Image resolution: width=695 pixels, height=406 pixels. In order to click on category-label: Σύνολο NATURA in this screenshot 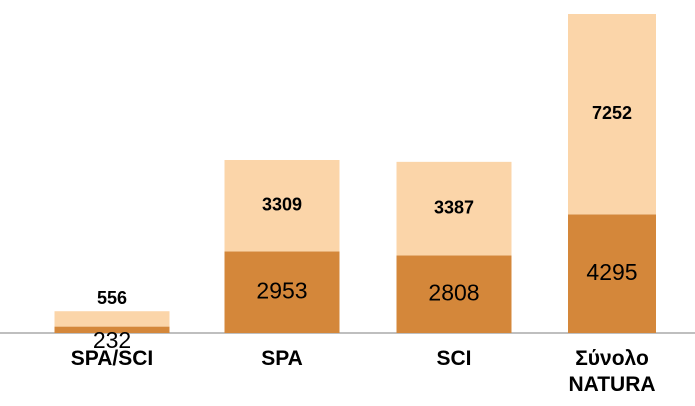, I will do `click(612, 371)`.